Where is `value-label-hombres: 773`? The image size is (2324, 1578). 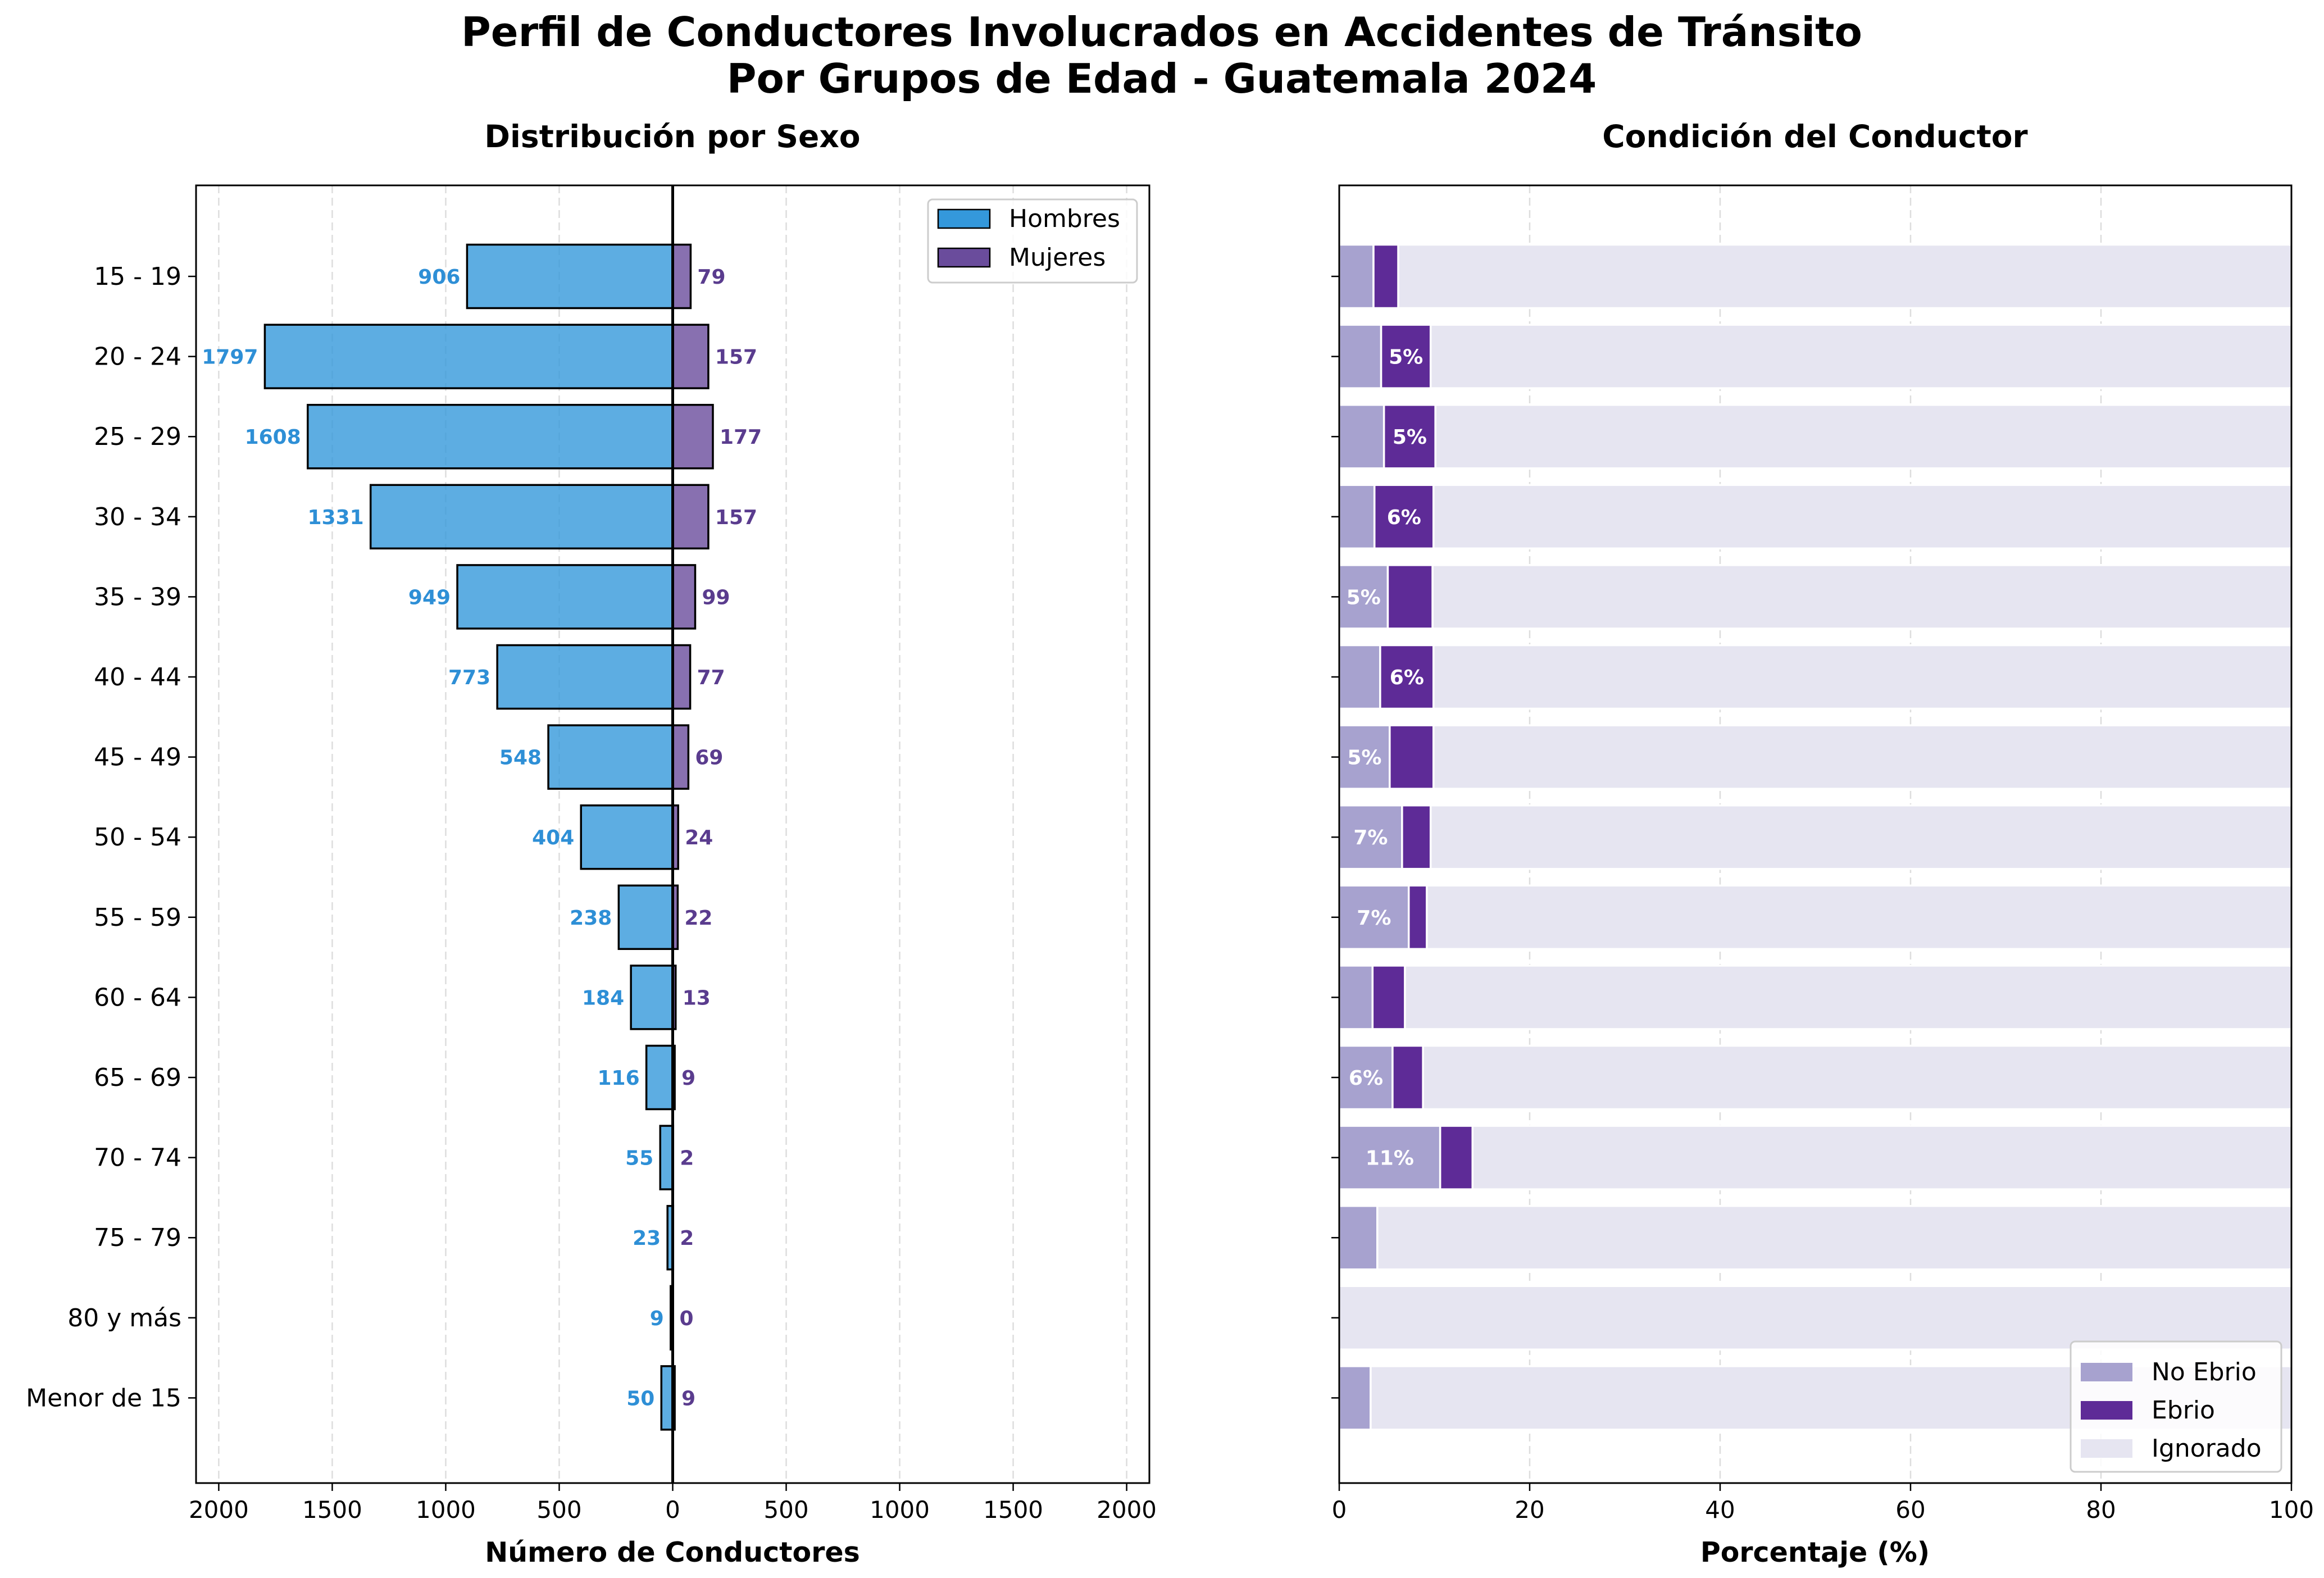 value-label-hombres: 773 is located at coordinates (469, 677).